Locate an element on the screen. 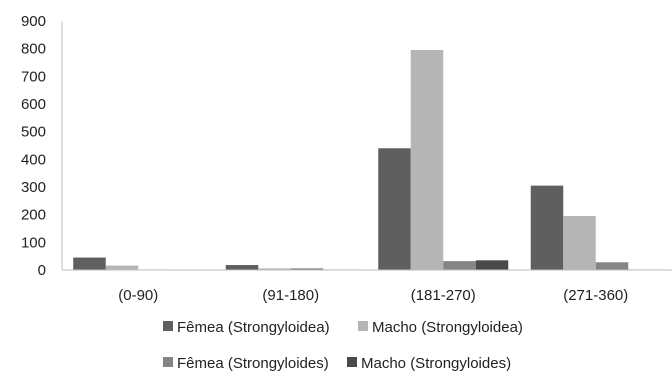  y-tick-label: 900 is located at coordinates (33, 21).